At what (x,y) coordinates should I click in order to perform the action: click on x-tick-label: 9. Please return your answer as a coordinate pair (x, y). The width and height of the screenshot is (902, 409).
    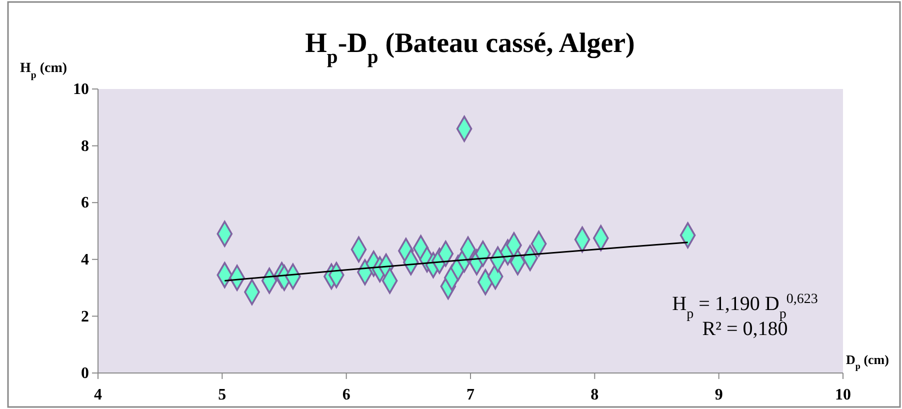
    Looking at the image, I should click on (718, 395).